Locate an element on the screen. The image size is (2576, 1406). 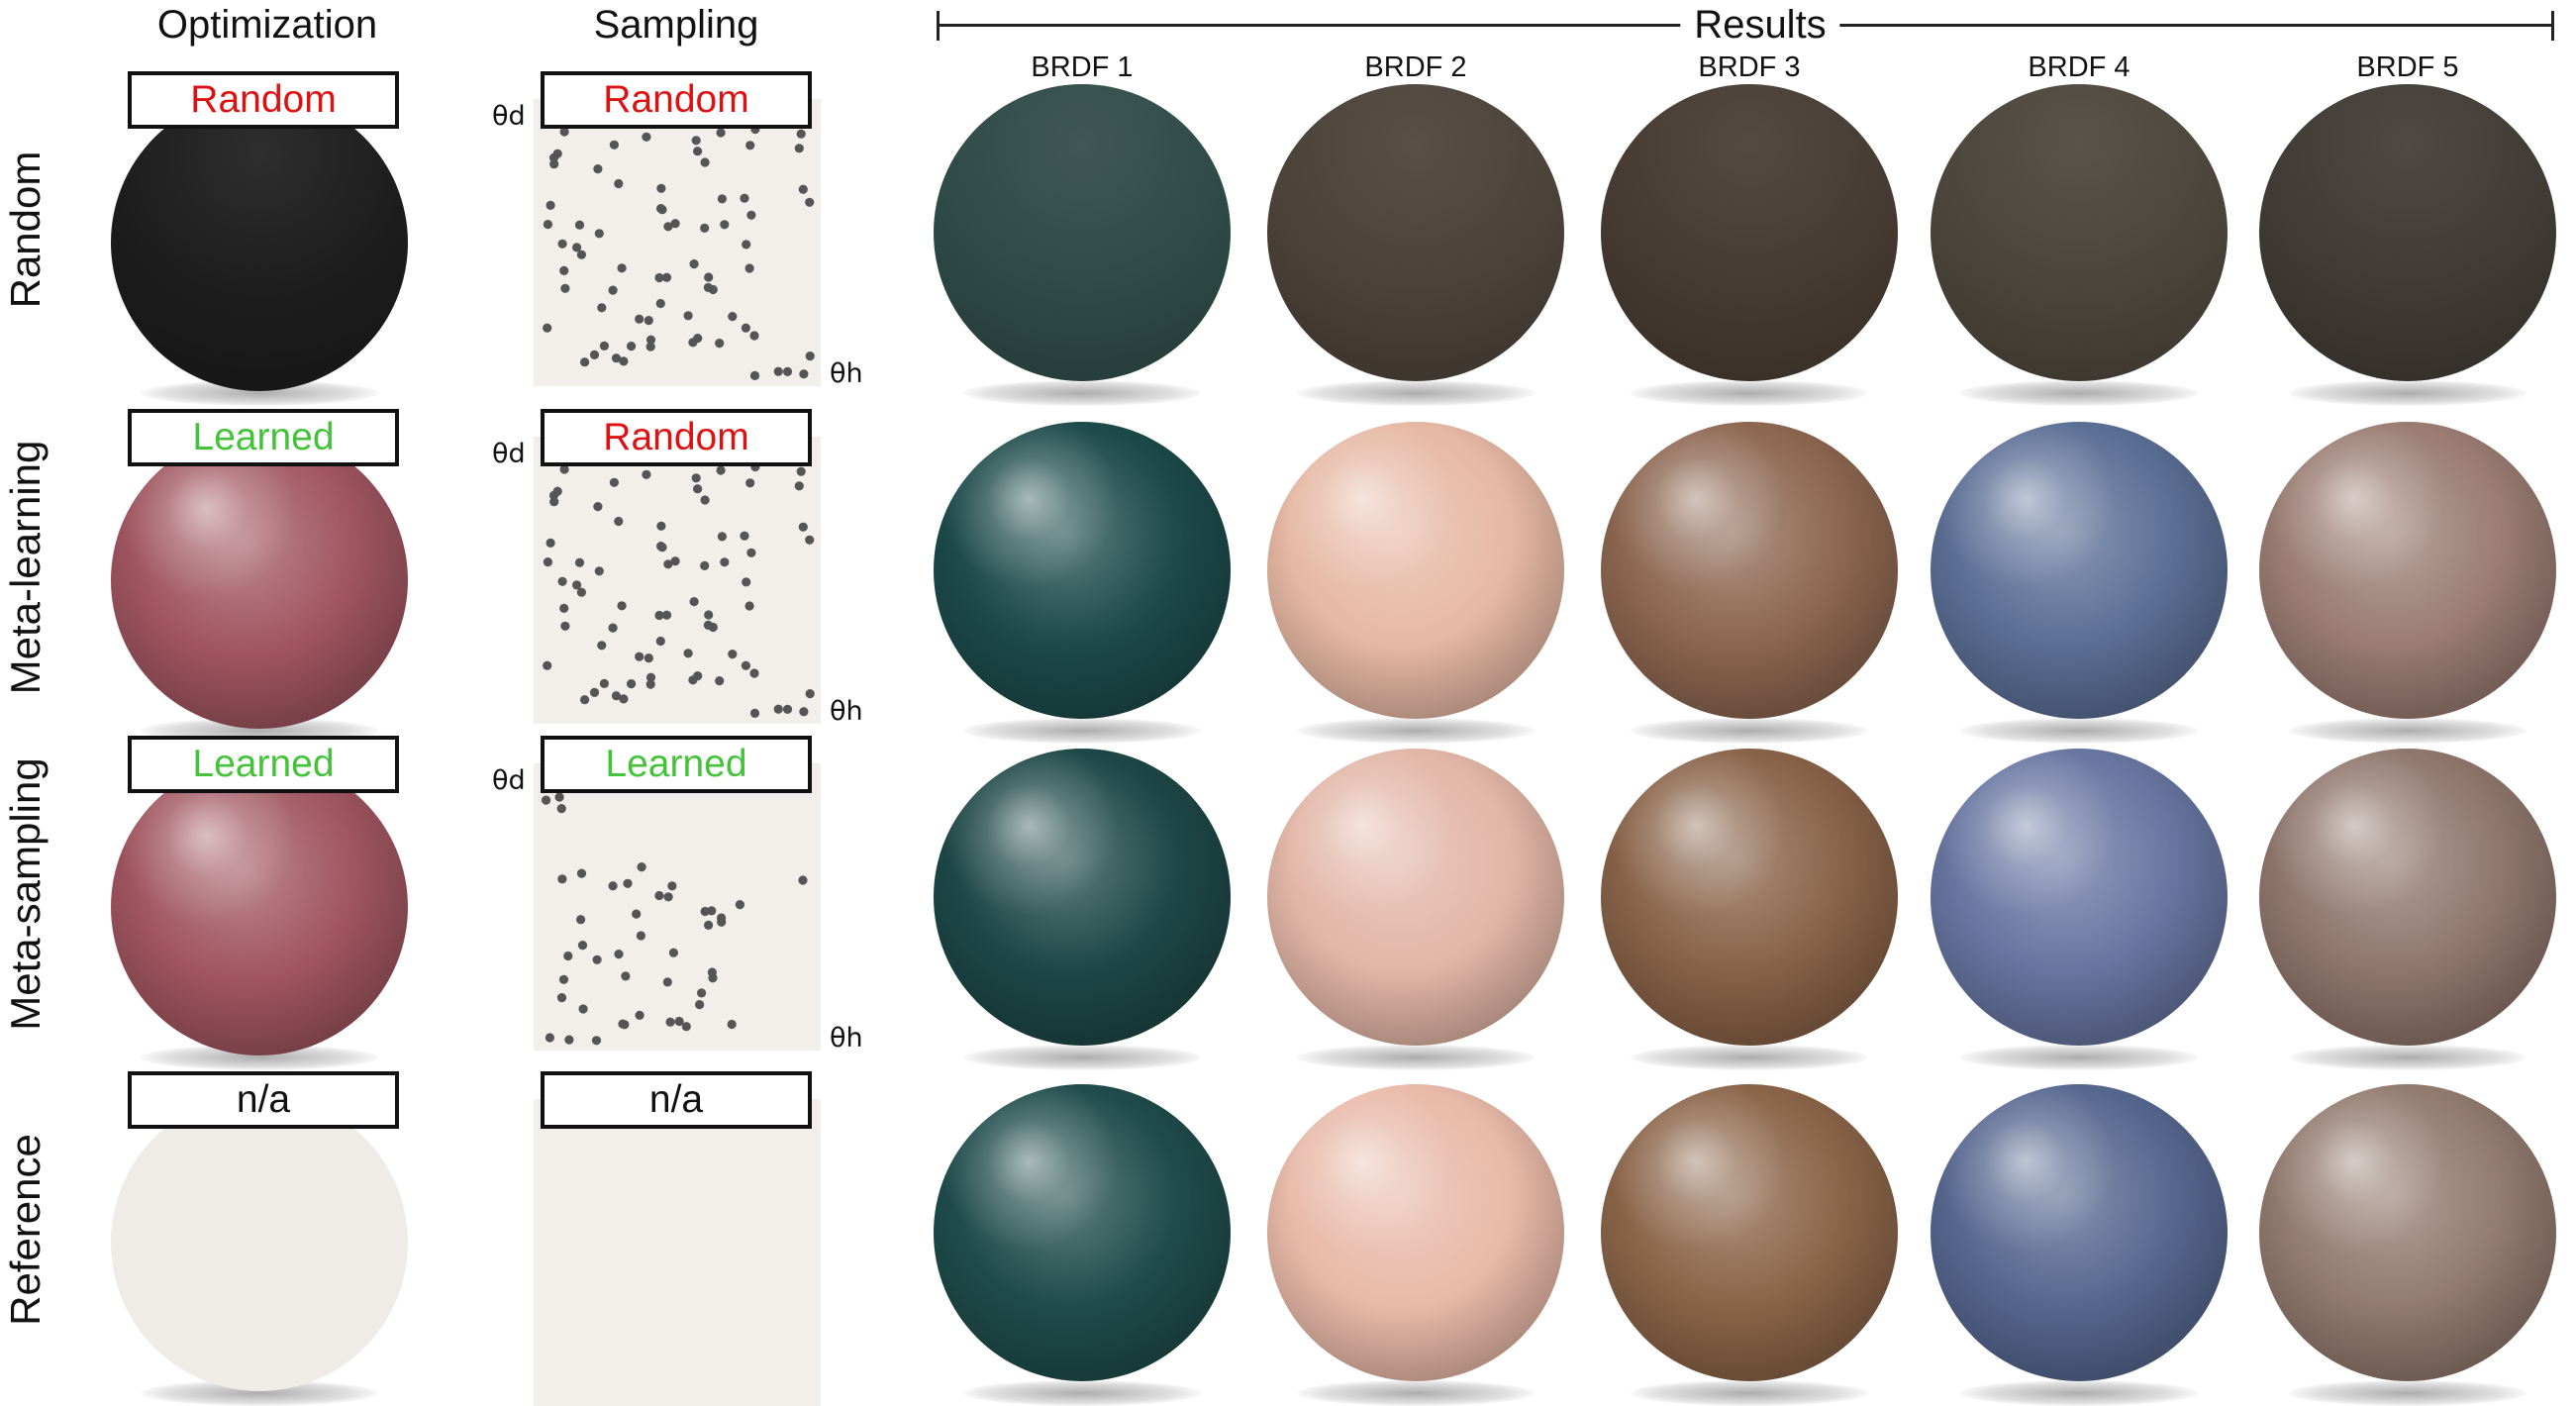
optimization-badge: Learned is located at coordinates (263, 438).